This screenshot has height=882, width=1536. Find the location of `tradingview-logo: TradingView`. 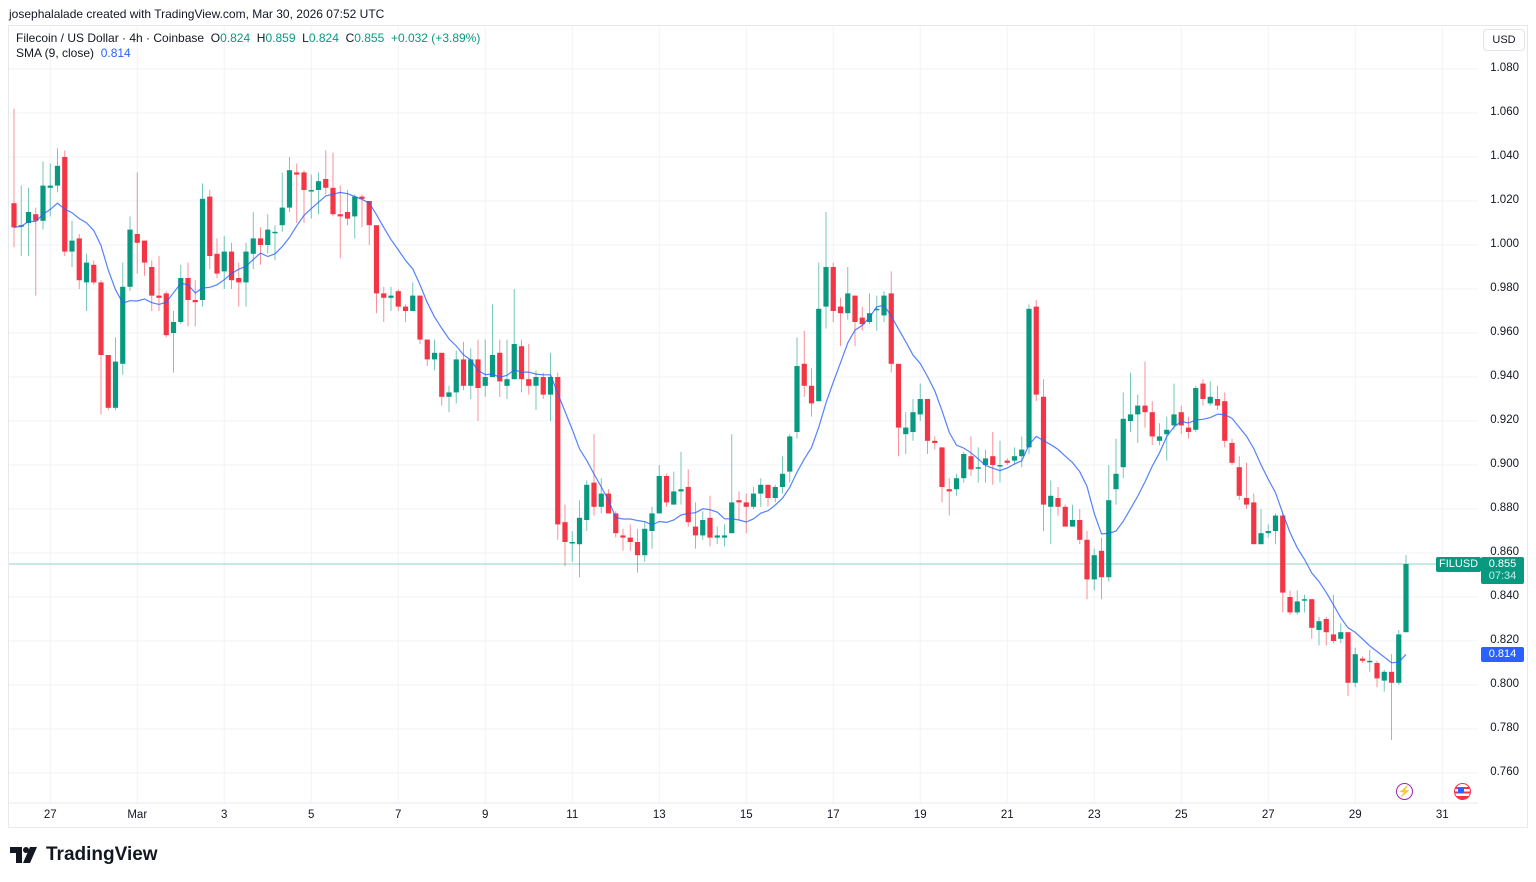

tradingview-logo: TradingView is located at coordinates (84, 855).